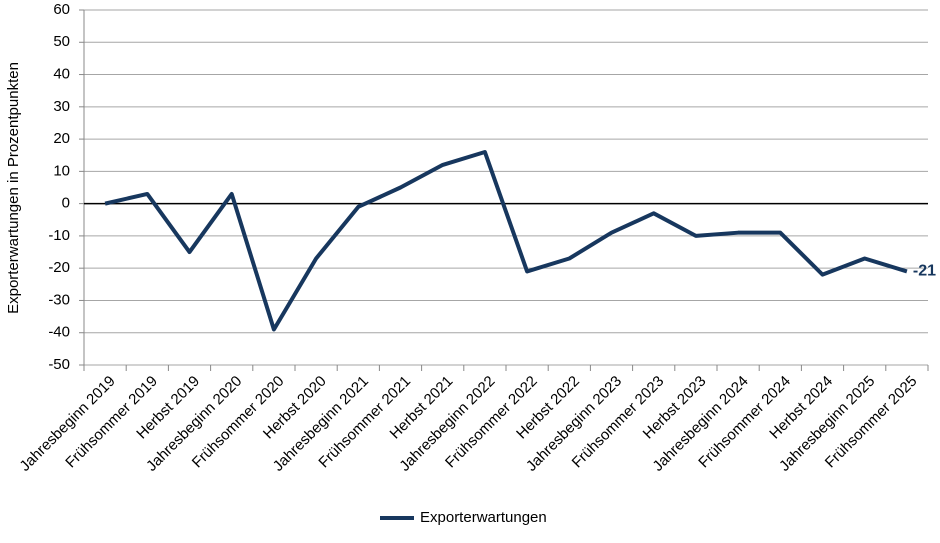  Describe the element at coordinates (61, 138) in the screenshot. I see `y-tick-label: 20` at that location.